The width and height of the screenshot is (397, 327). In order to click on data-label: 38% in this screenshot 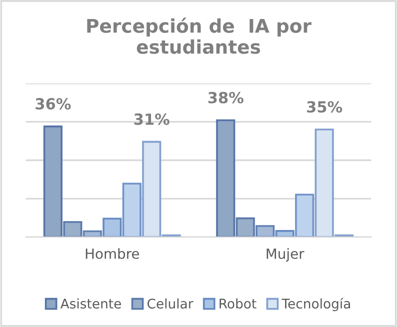, I will do `click(226, 98)`.